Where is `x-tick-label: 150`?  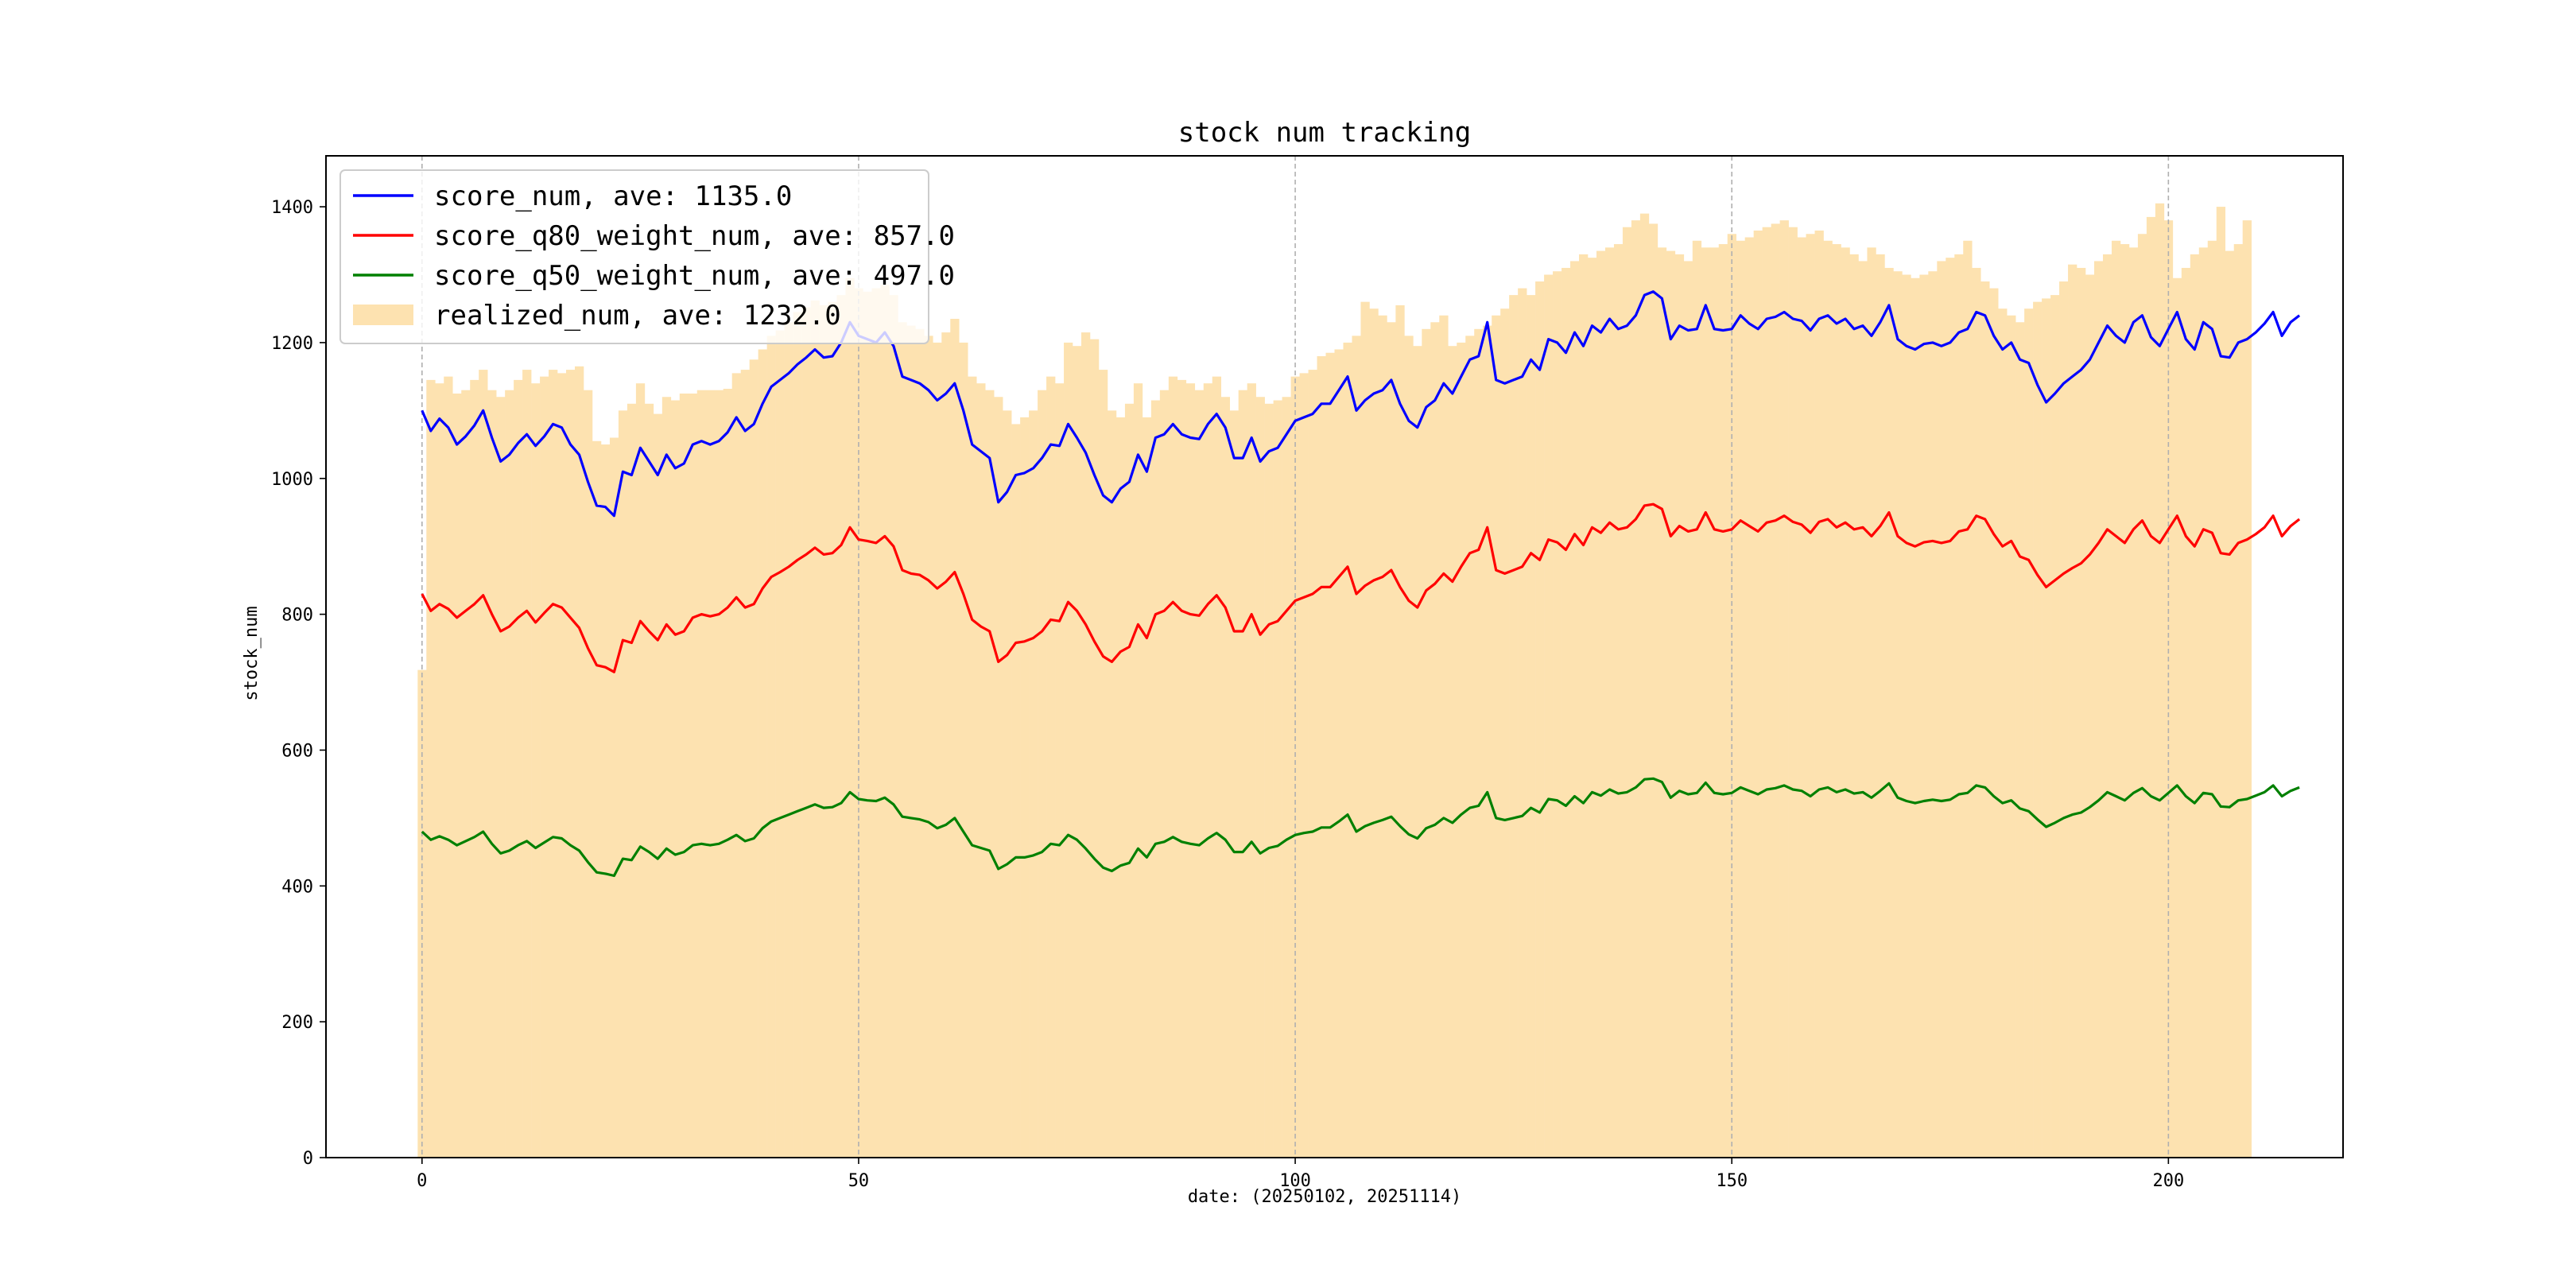
x-tick-label: 150 is located at coordinates (1732, 1181).